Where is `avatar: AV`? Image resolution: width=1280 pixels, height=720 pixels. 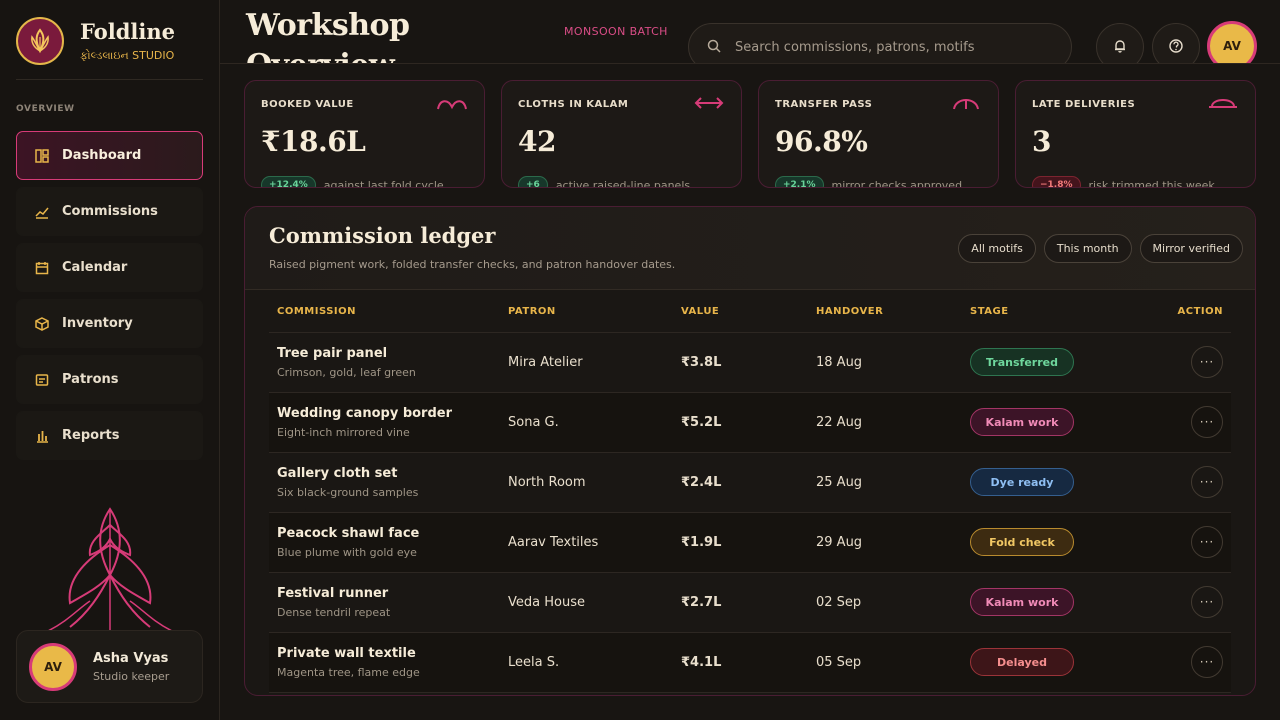 avatar: AV is located at coordinates (53, 666).